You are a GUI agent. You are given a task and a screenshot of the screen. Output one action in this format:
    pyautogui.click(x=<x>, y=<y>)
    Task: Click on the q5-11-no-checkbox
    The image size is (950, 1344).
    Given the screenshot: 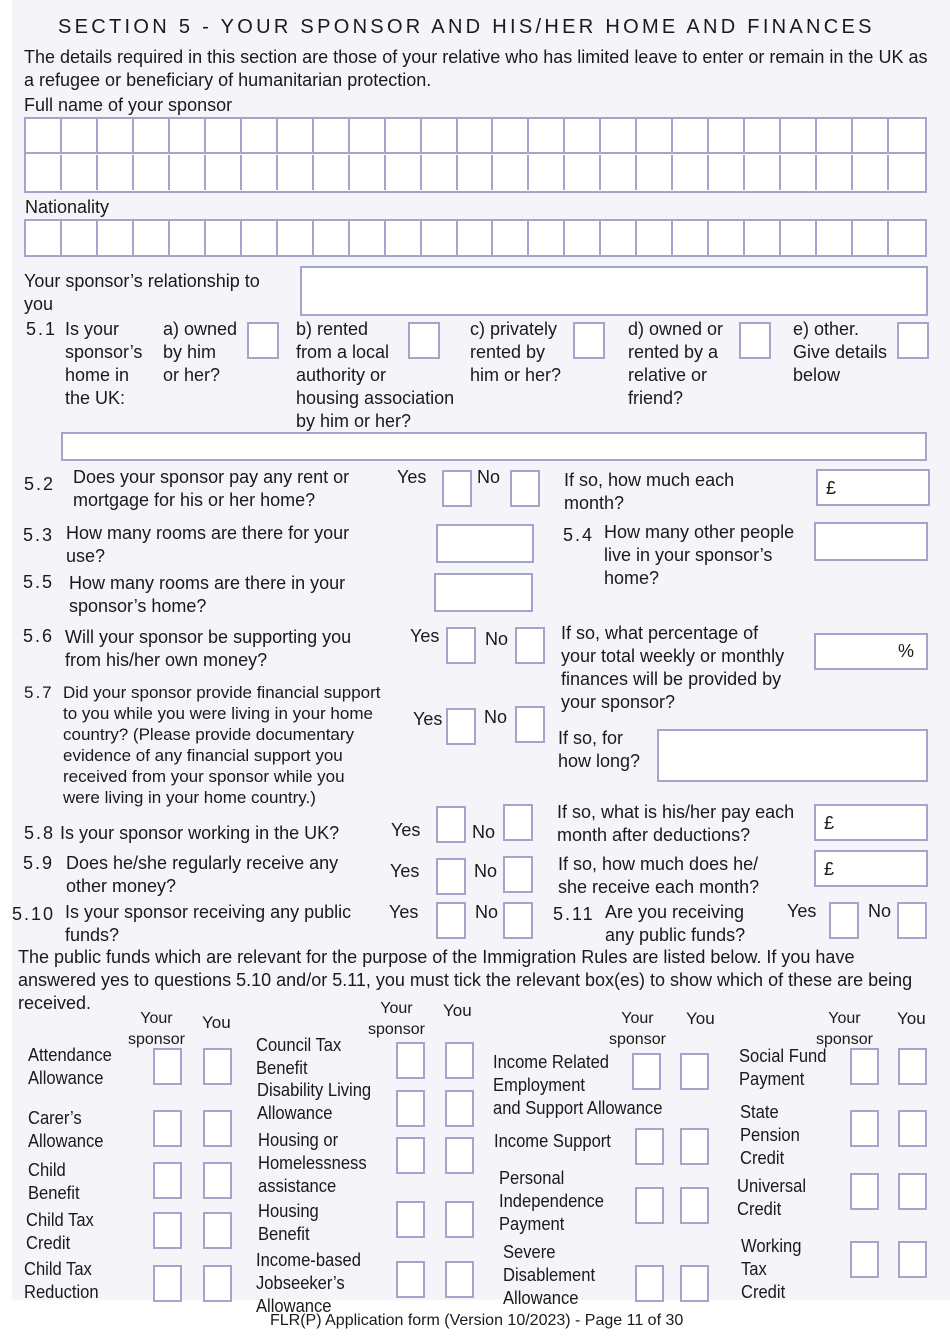 What is the action you would take?
    pyautogui.click(x=912, y=920)
    